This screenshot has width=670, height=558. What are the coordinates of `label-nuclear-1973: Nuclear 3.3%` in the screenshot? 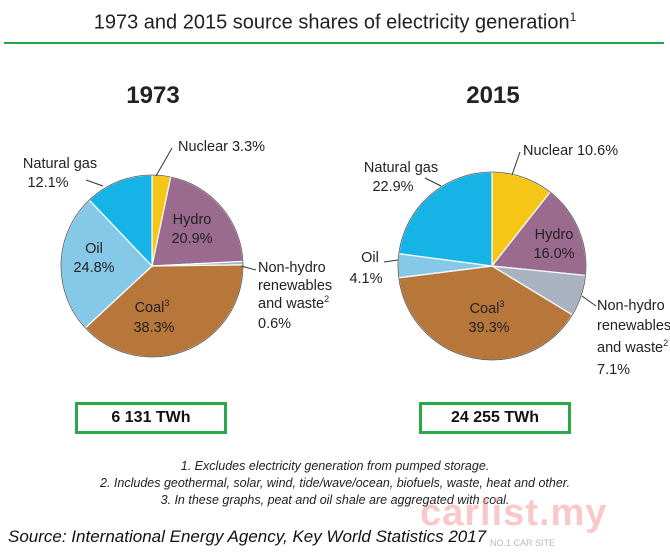 It's located at (221, 147).